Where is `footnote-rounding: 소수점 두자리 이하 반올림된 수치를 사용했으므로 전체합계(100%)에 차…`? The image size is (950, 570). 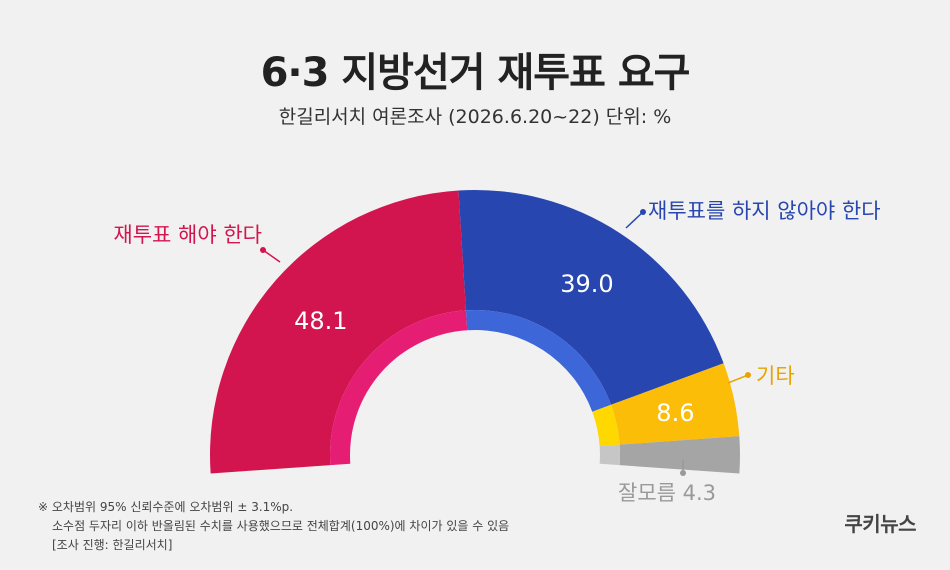 footnote-rounding: 소수점 두자리 이하 반올림된 수치를 사용했으므로 전체합계(100%)에 차… is located at coordinates (281, 526).